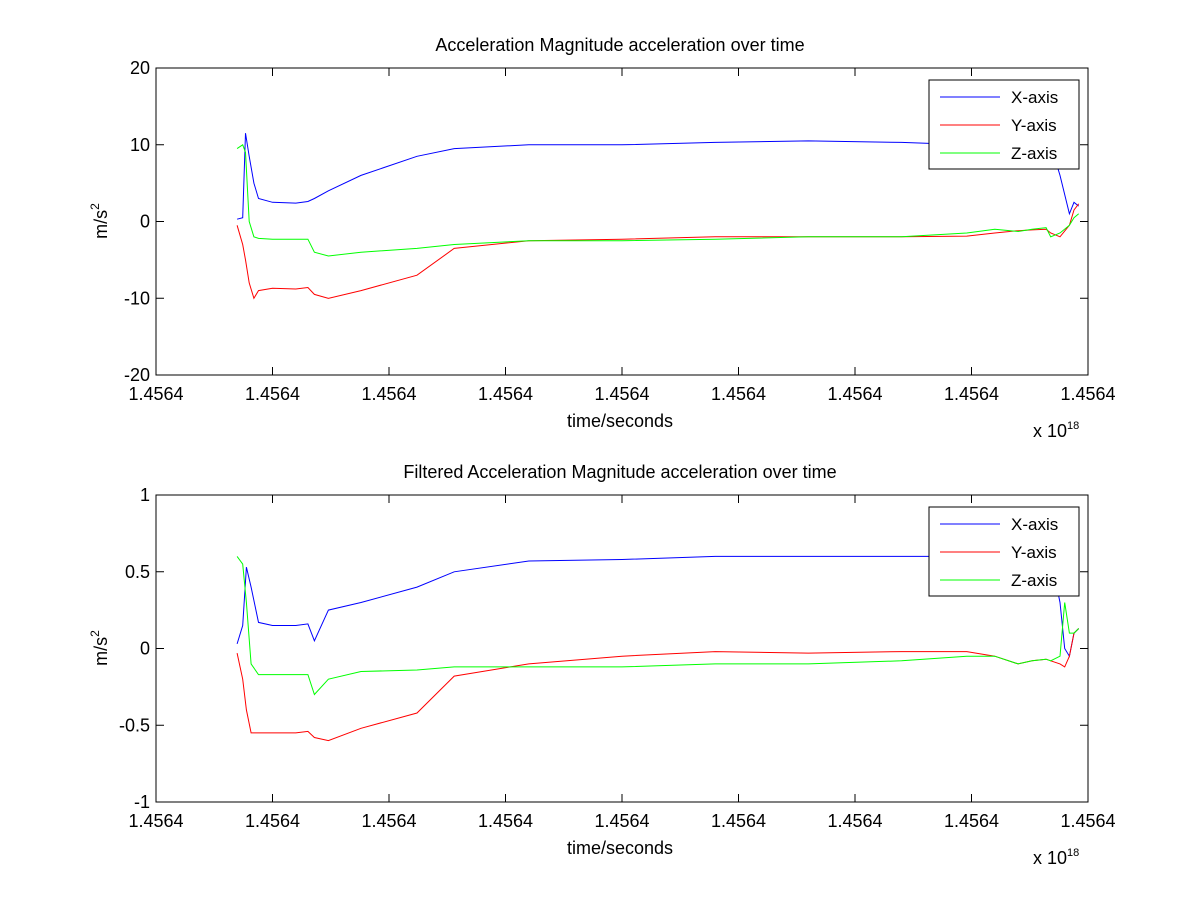  Describe the element at coordinates (137, 375) in the screenshot. I see `y-tick-label: -20` at that location.